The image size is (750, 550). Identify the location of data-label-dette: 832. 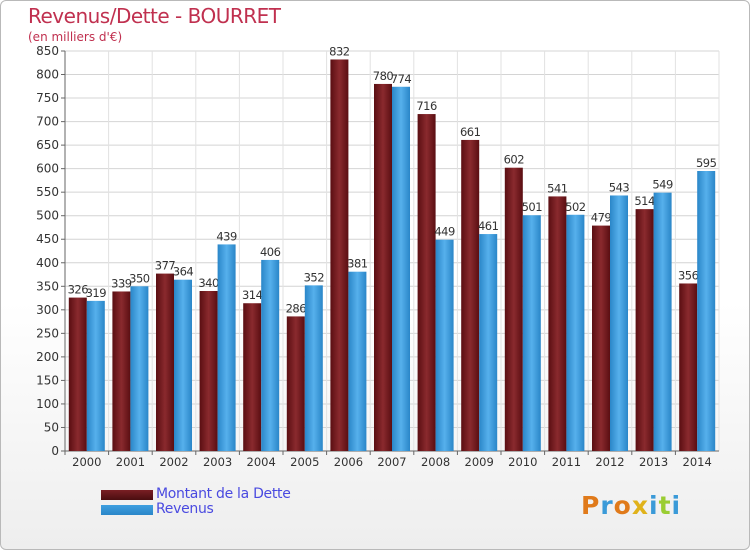
(339, 51).